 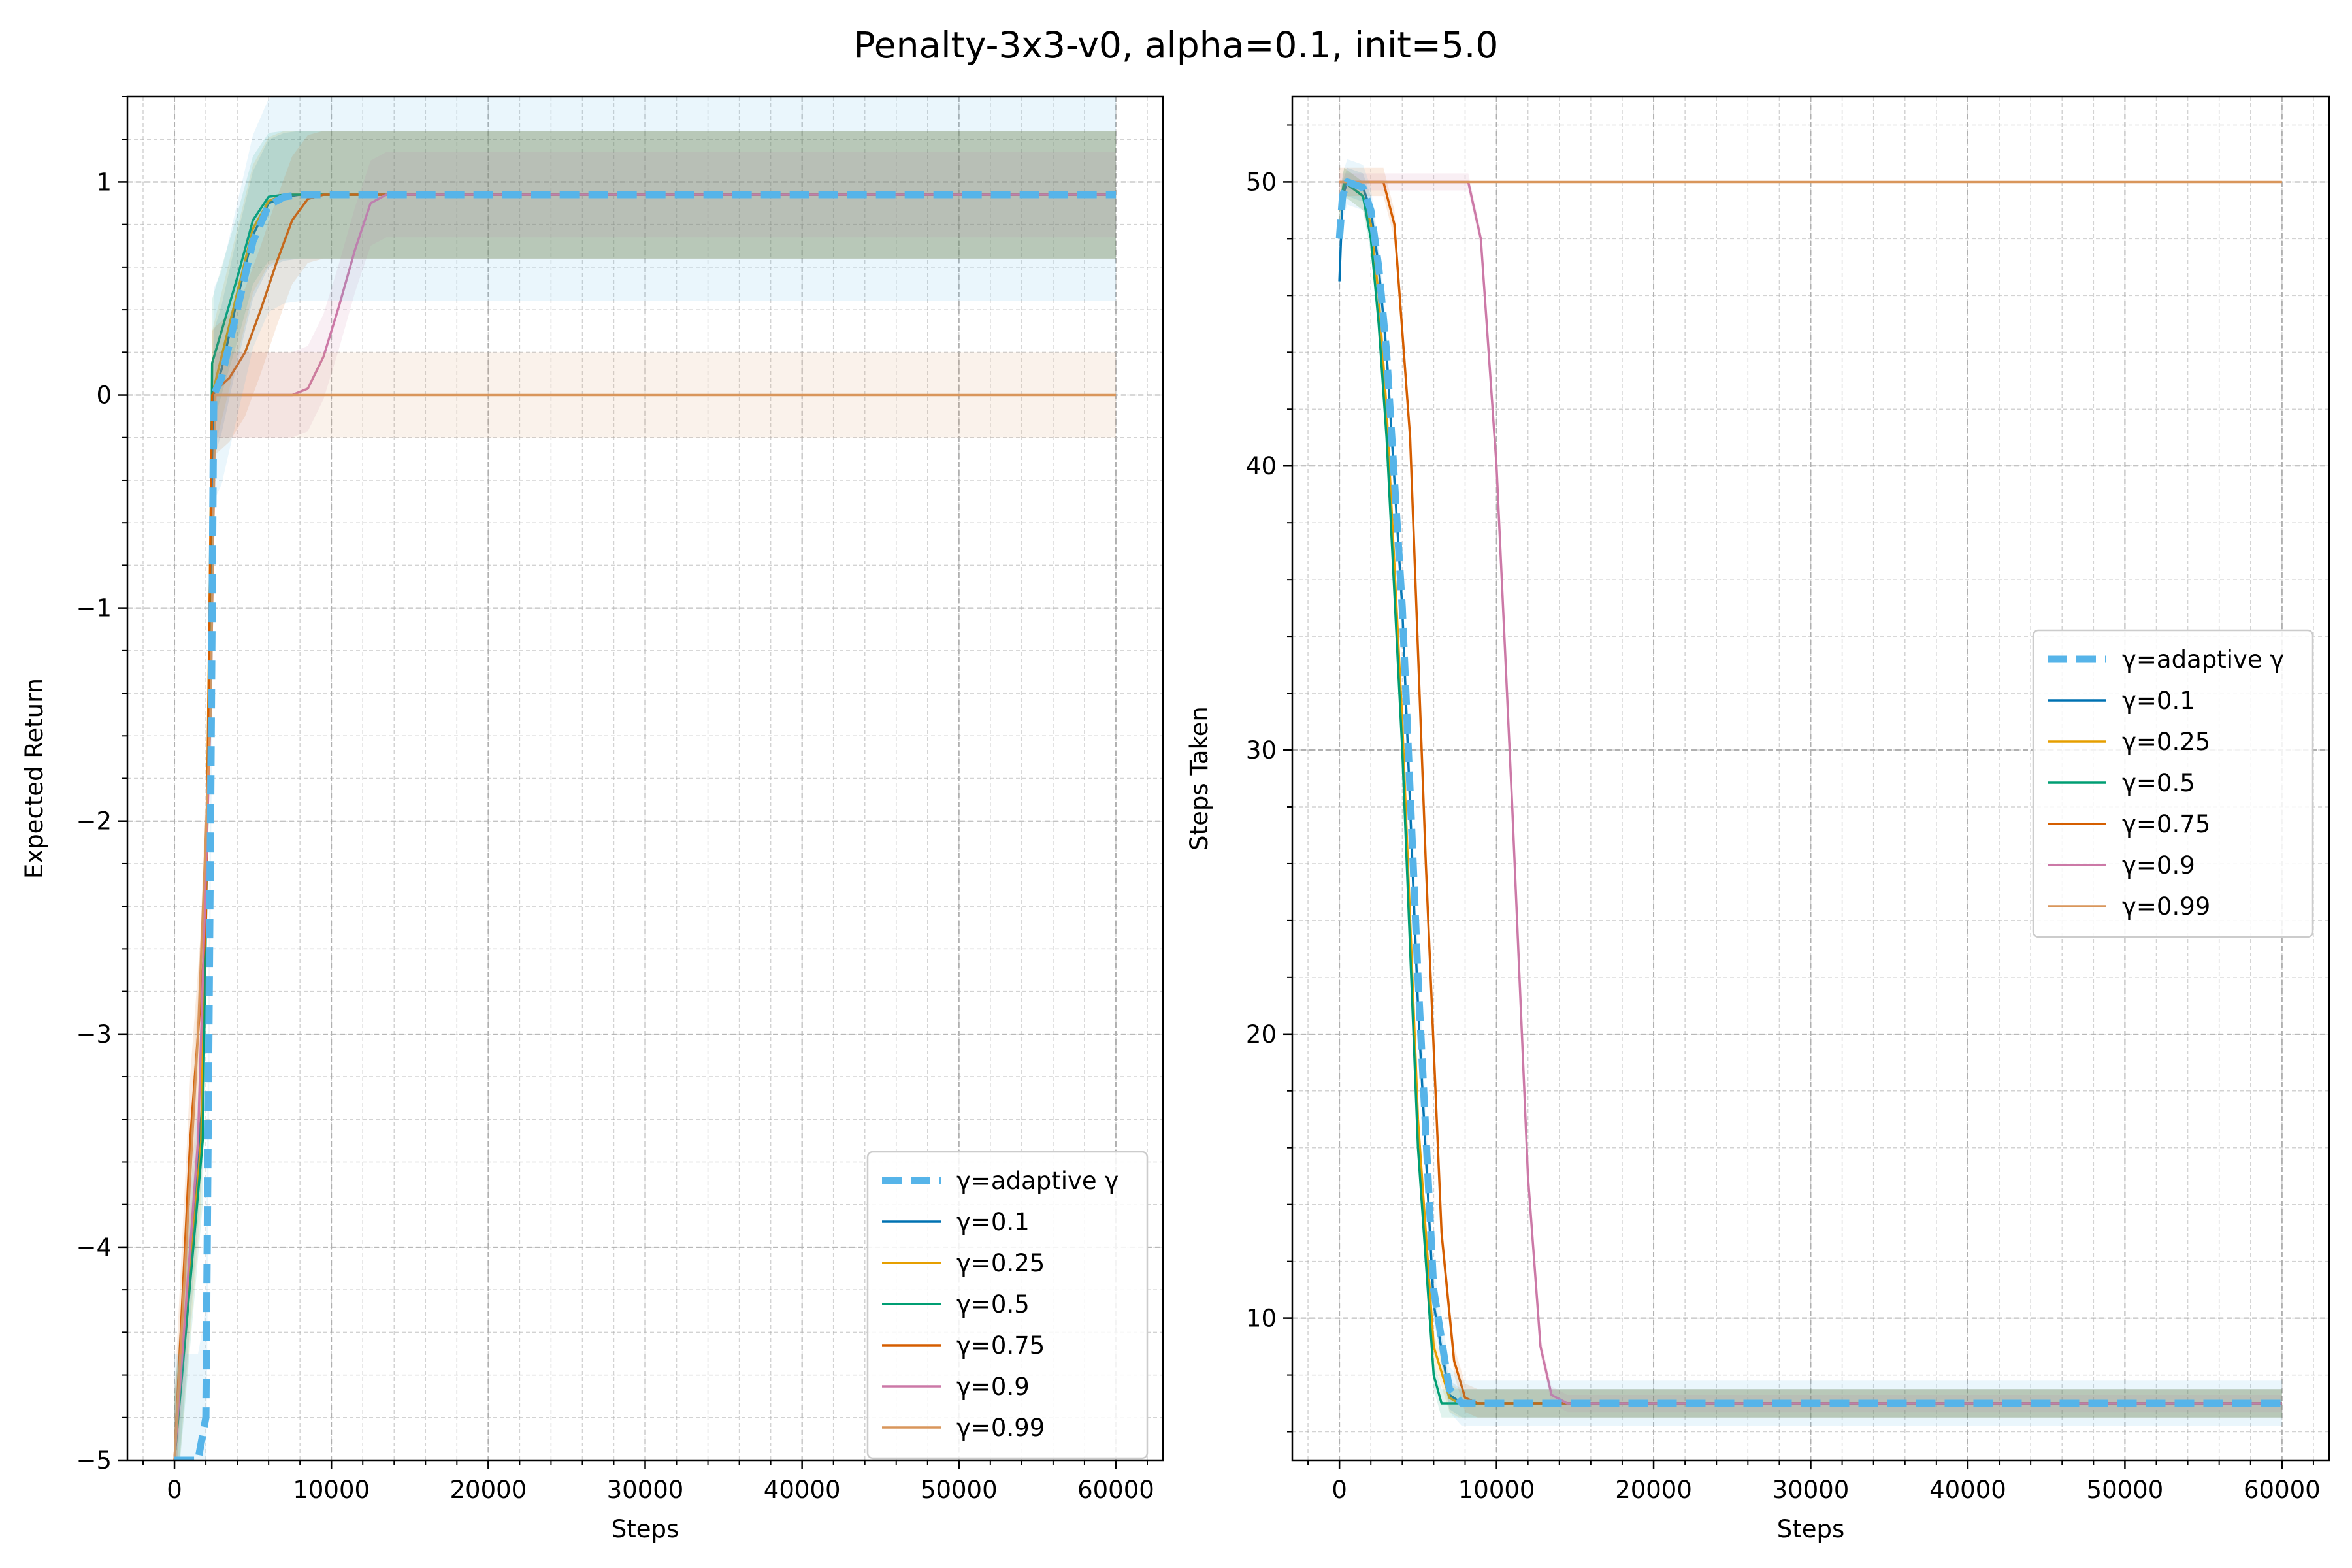 What do you see at coordinates (1176, 45) in the screenshot?
I see `figure-title: Penalty-3x3-v0, alpha=0.1, init=5.0` at bounding box center [1176, 45].